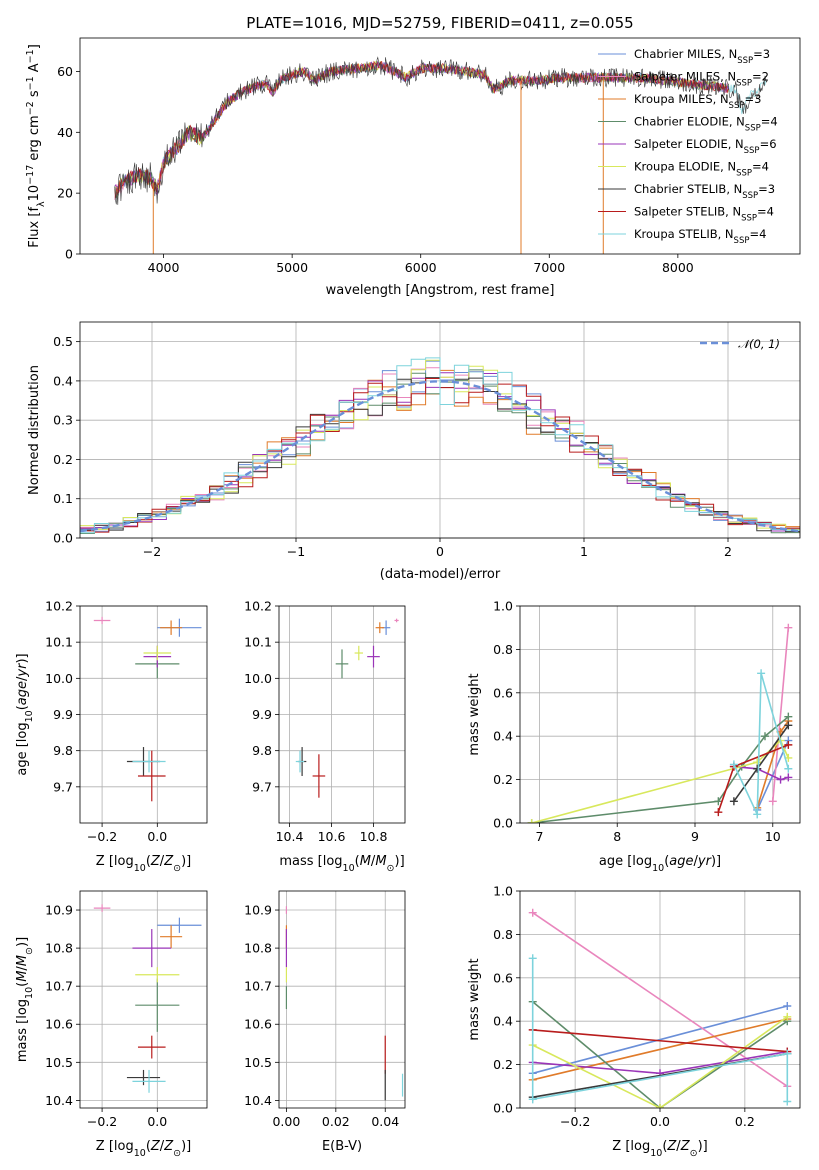 This screenshot has height=1170, width=819. Describe the element at coordinates (440, 574) in the screenshot. I see `residuals-xlabel: (data-model)/error` at that location.